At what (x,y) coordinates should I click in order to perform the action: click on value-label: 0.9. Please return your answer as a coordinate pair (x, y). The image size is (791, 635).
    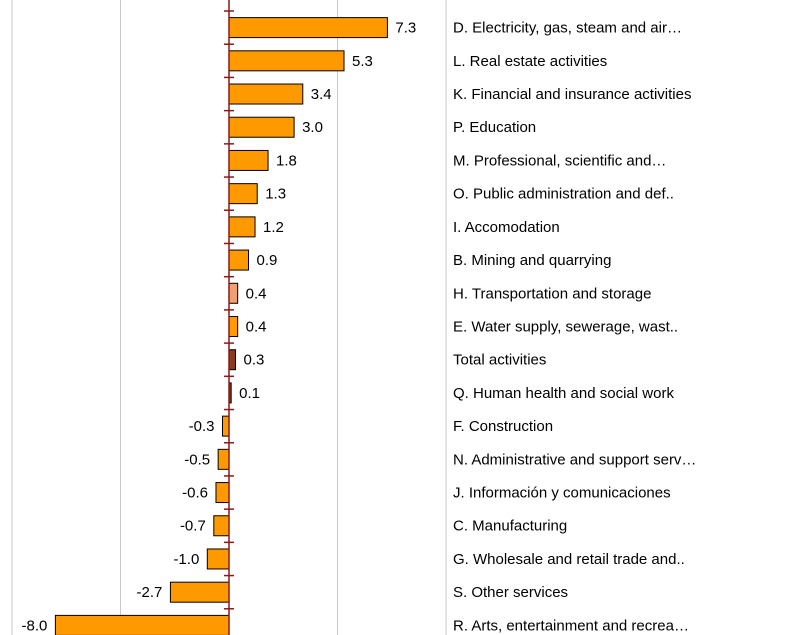
    Looking at the image, I should click on (267, 260).